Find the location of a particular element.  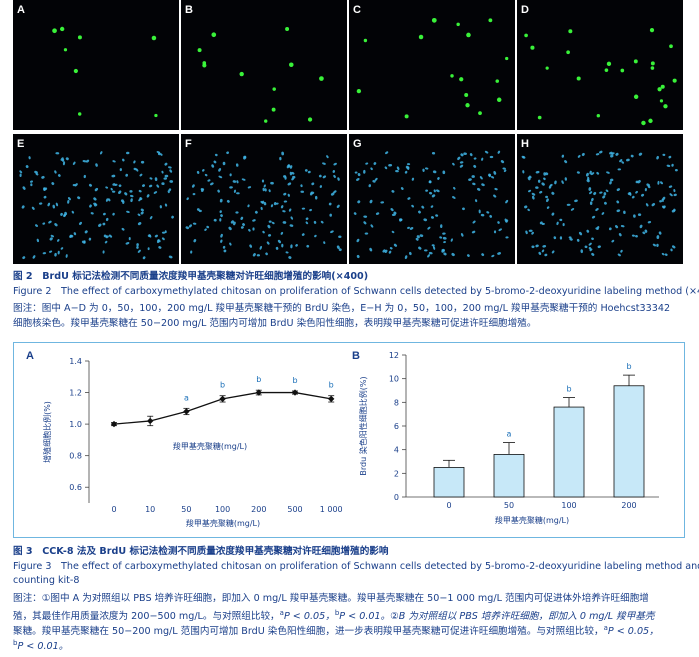

chart-a-x-tick-label: 200 is located at coordinates (258, 509).